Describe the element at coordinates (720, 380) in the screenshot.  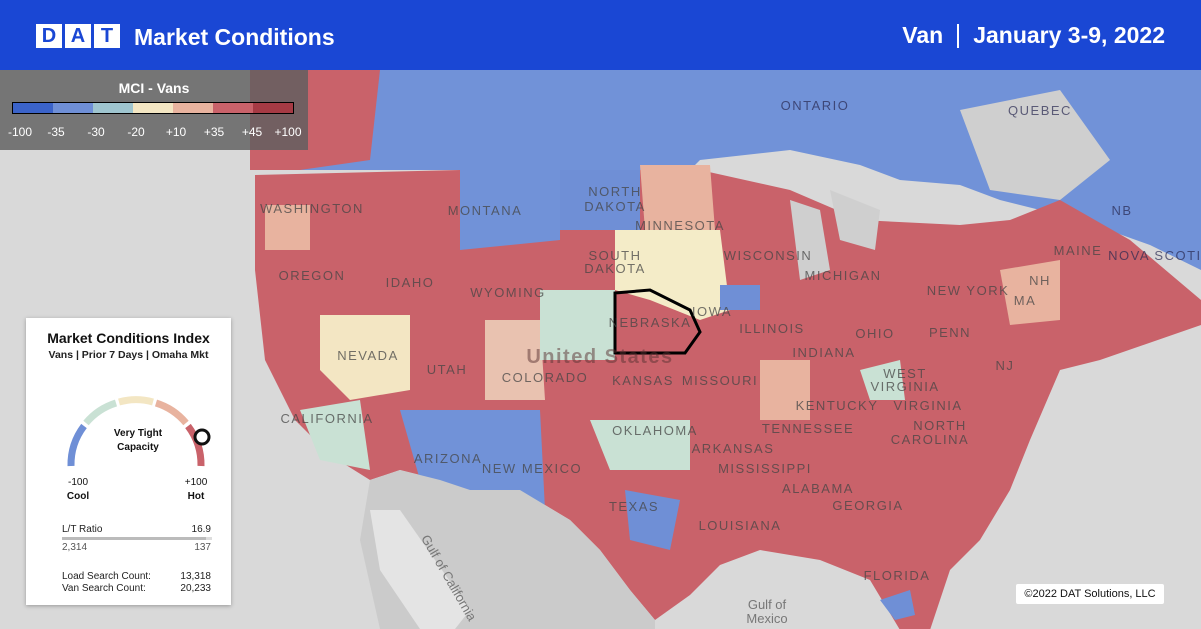
I see `region-label: MISSOURI` at that location.